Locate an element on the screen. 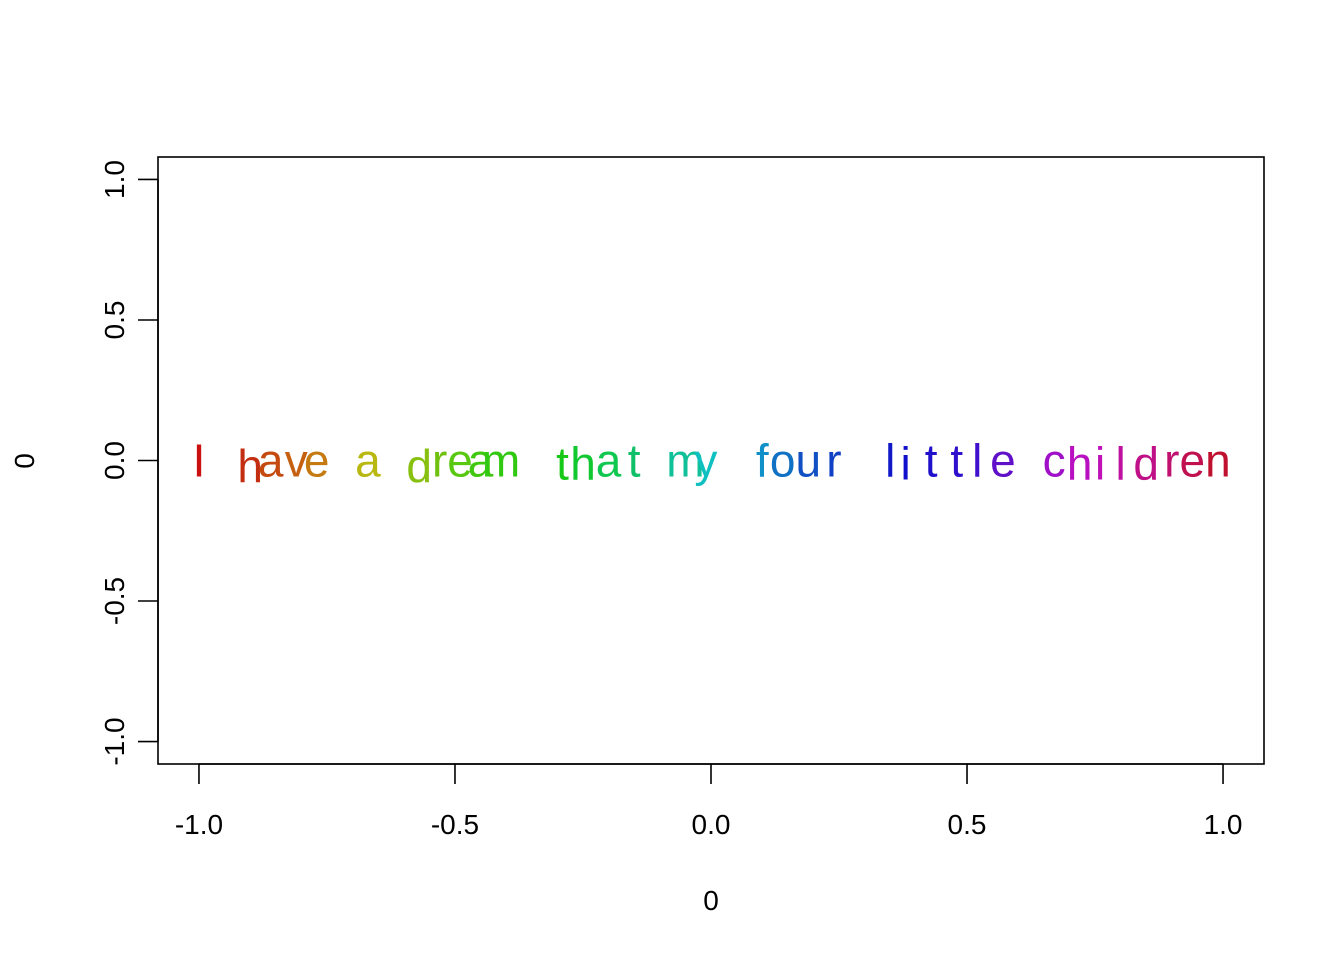 The image size is (1344, 960). y-axis-title: 0 is located at coordinates (24, 461).